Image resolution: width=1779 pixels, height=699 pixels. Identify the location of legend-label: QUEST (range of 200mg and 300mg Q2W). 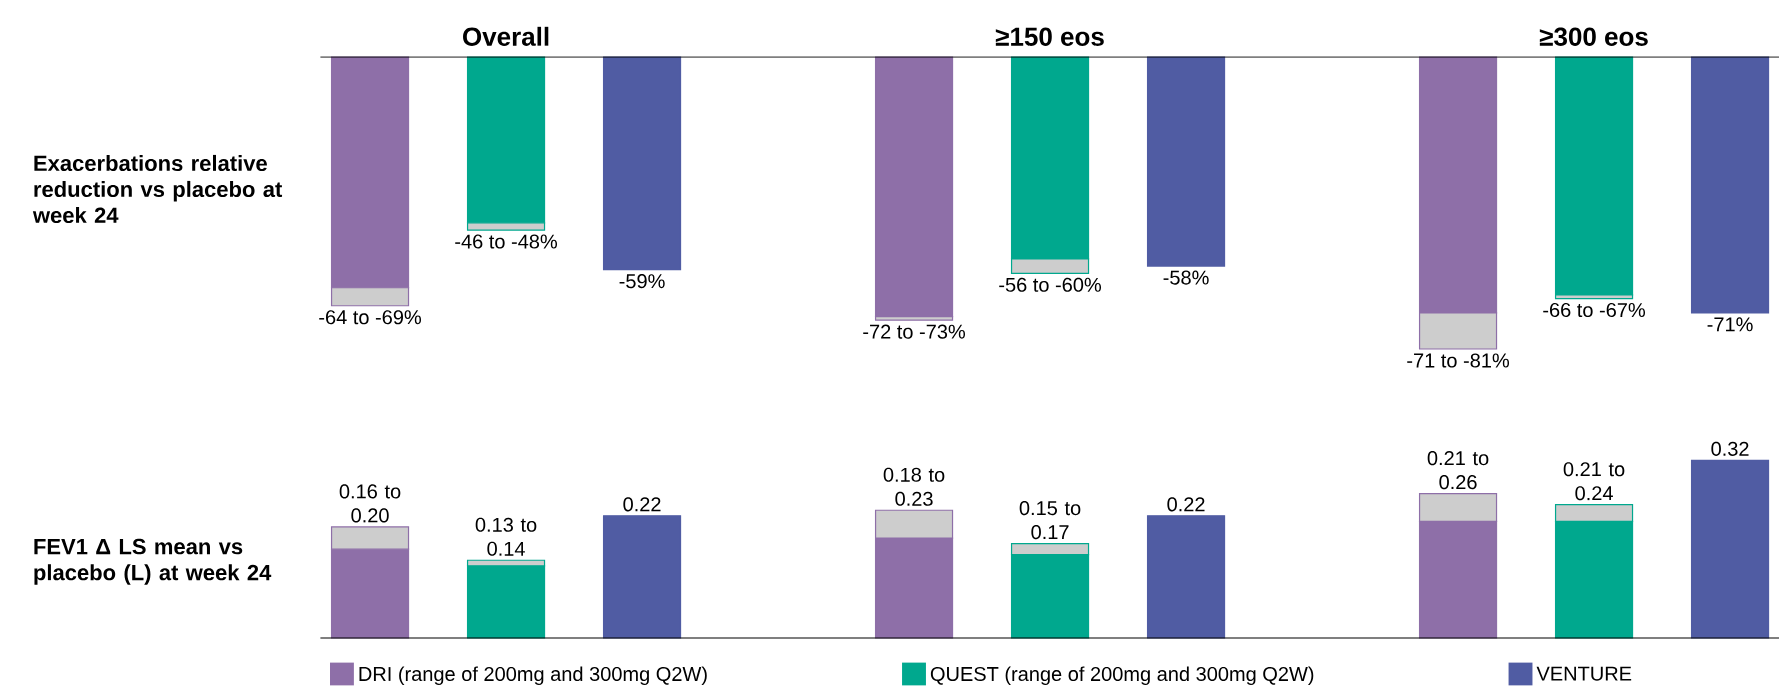
(1122, 676).